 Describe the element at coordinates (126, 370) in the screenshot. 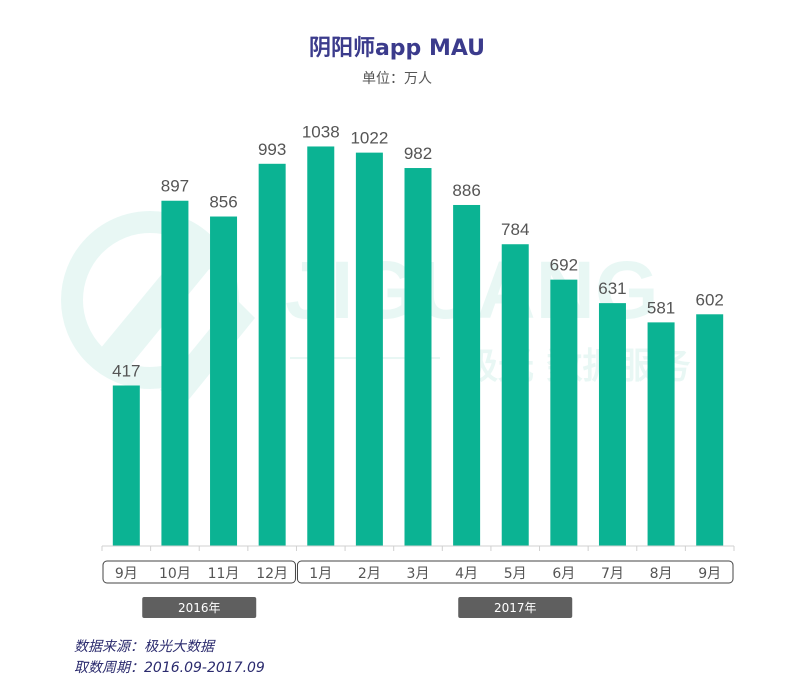

I see `data-label: 417` at that location.